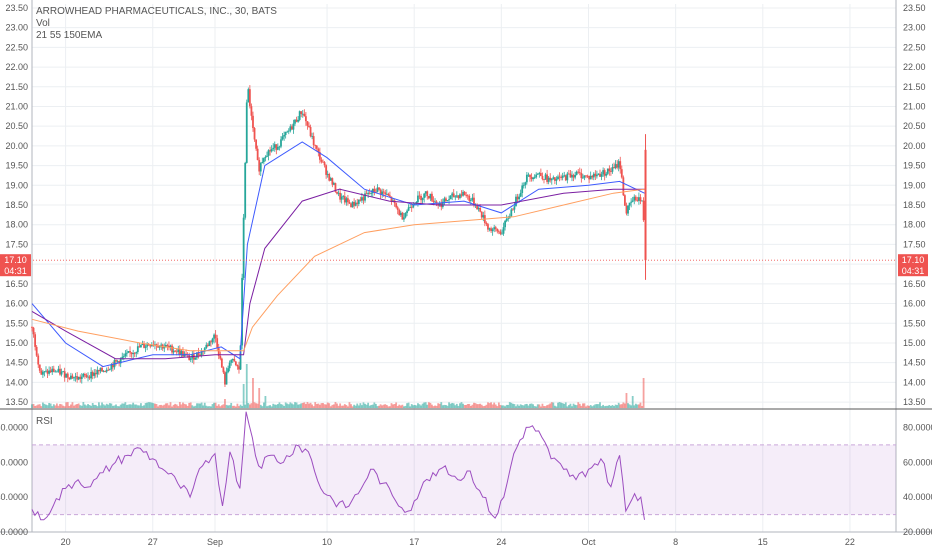 The width and height of the screenshot is (932, 550). I want to click on y-tick-label-right: 18.00, so click(914, 225).